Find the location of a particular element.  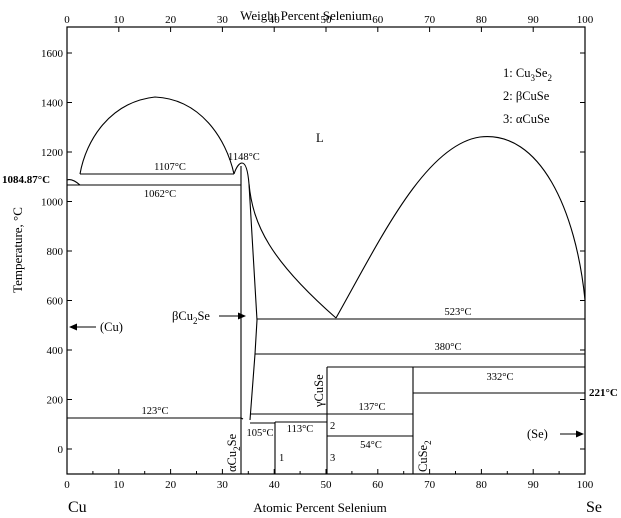

field-label-1: 1 is located at coordinates (281, 458).